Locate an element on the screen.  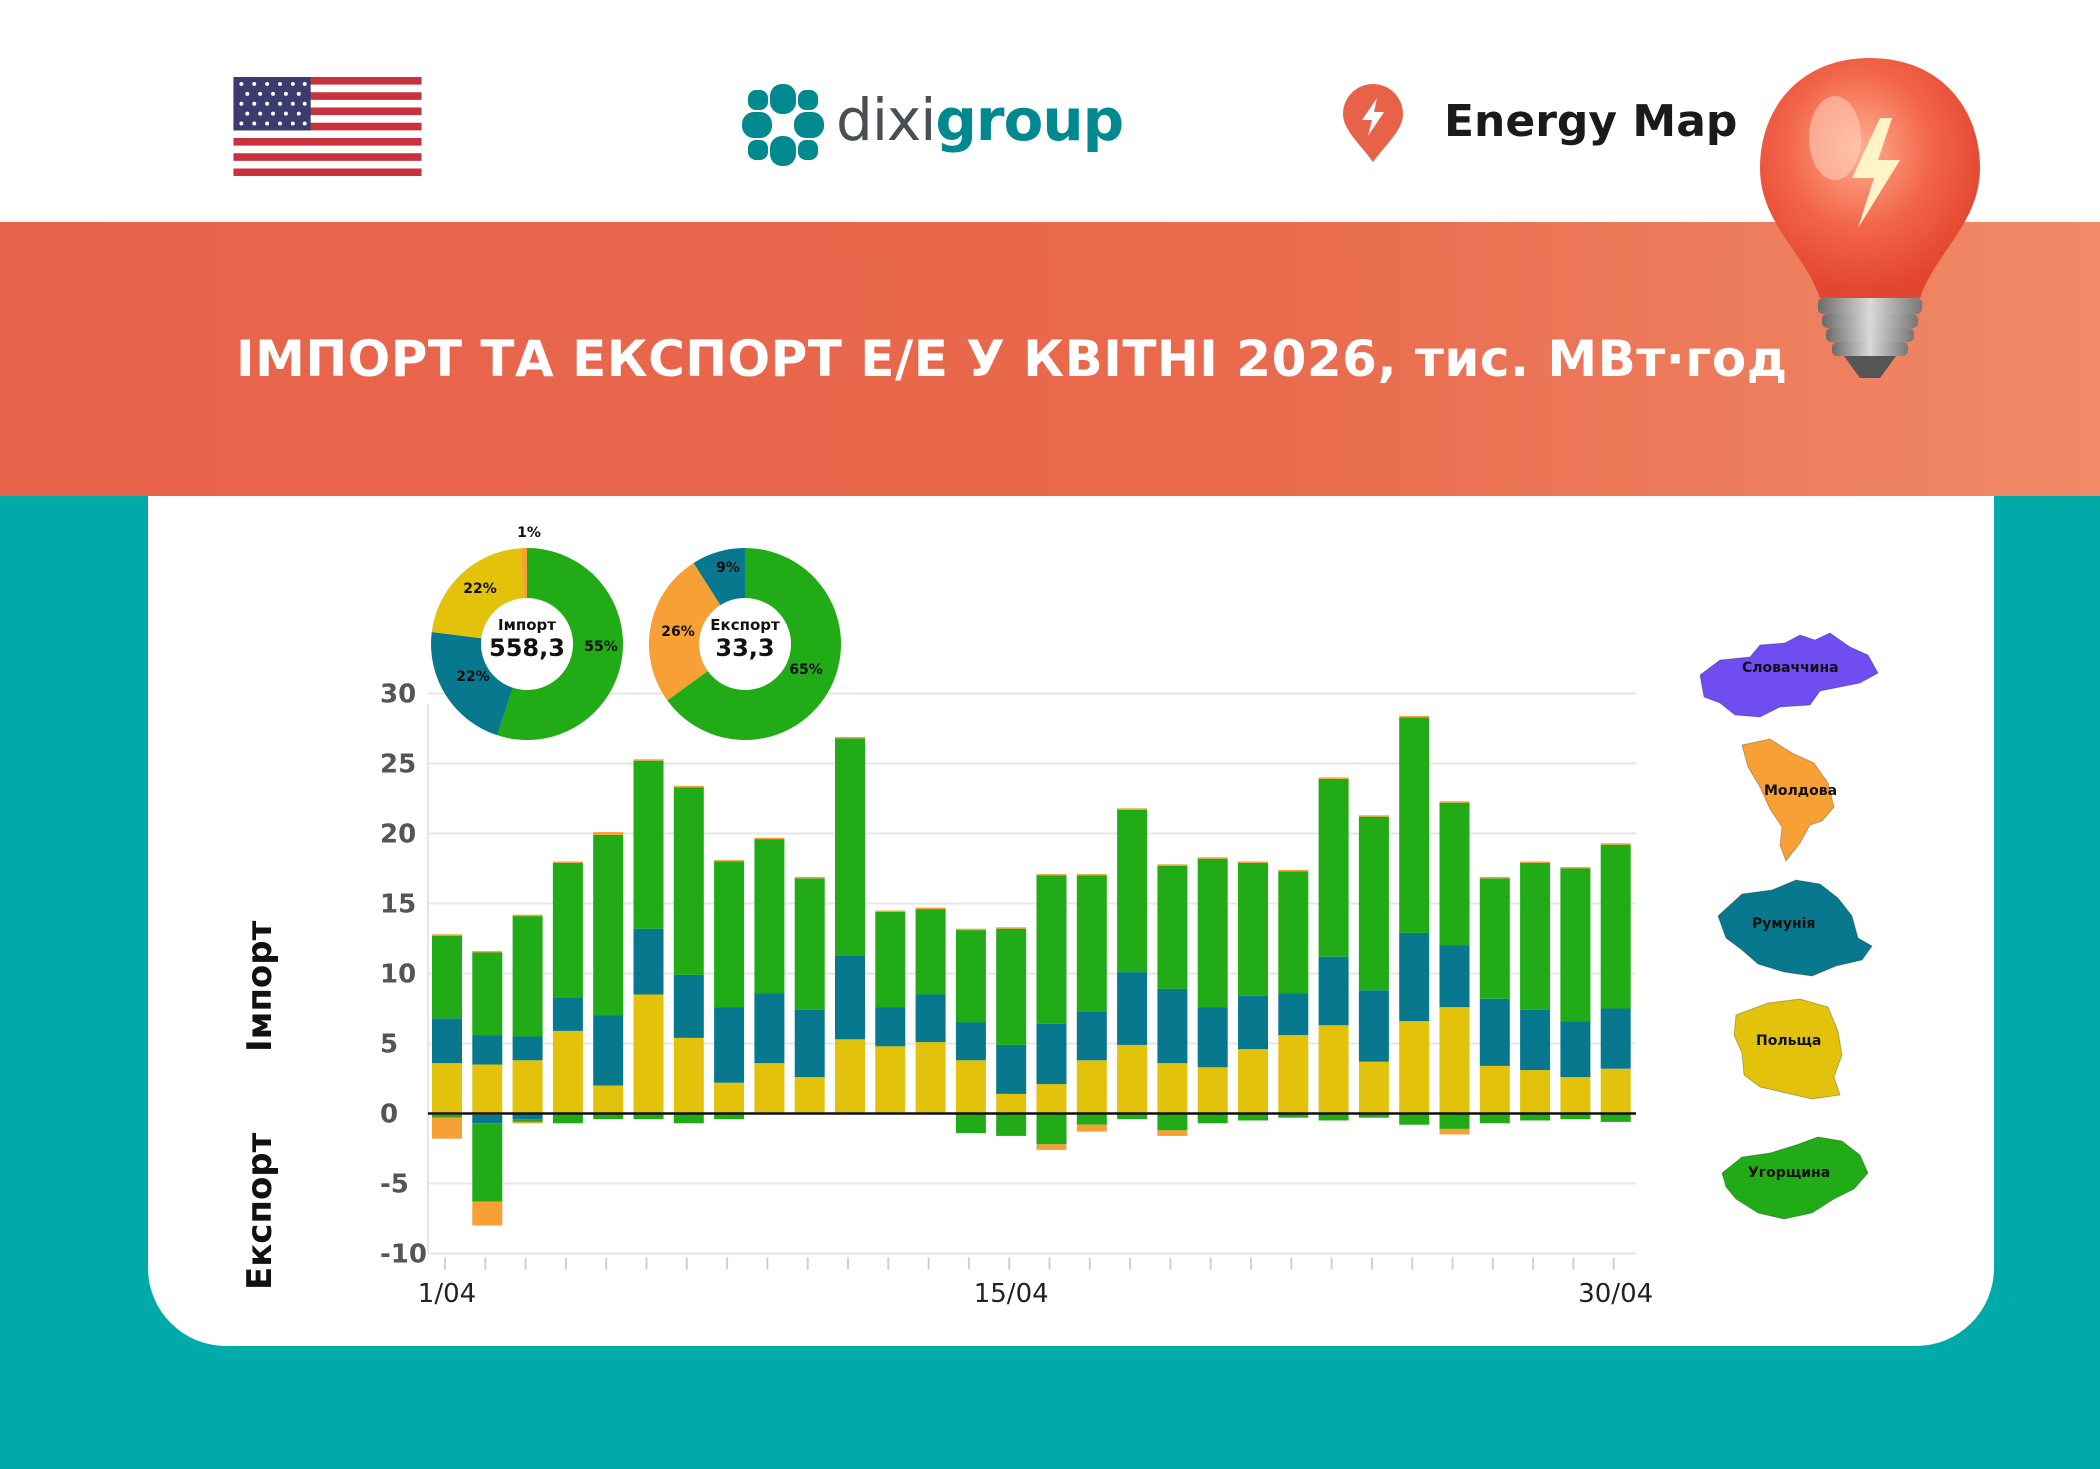
light-bulb-icon is located at coordinates (1870, 218).